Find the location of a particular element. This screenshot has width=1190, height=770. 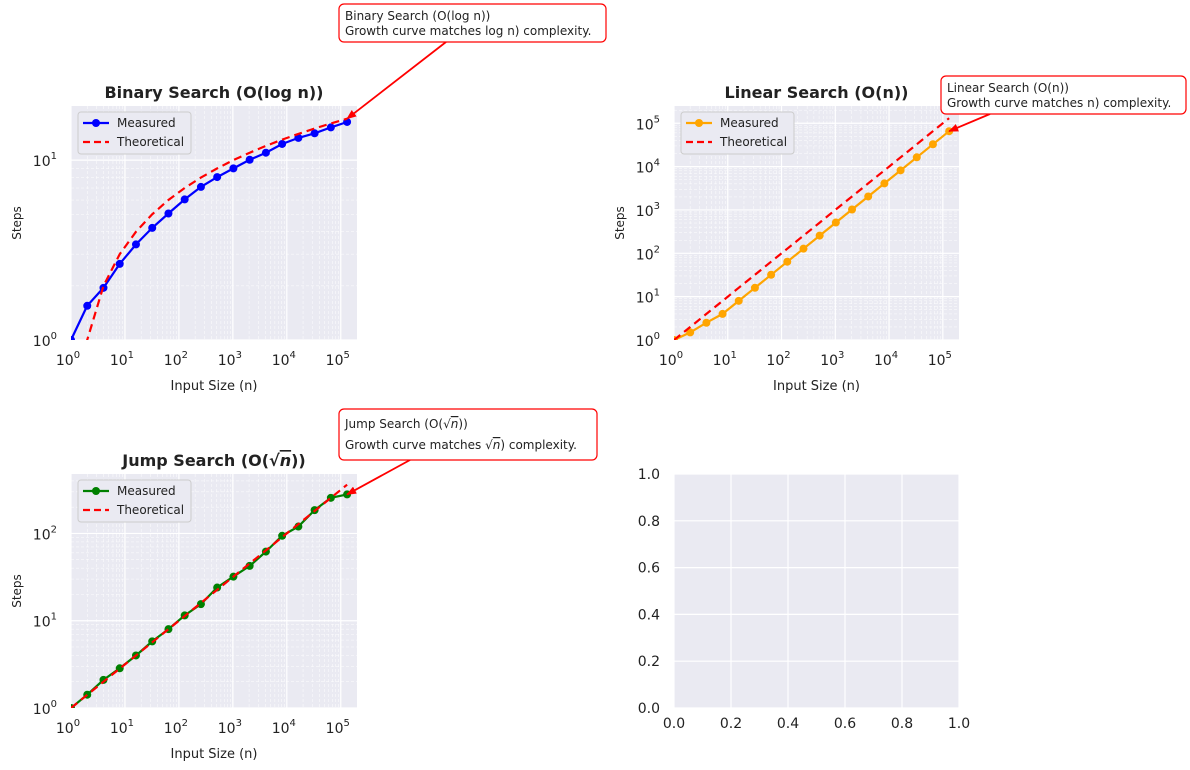

y-tick-label: 0.0 is located at coordinates (649, 709).